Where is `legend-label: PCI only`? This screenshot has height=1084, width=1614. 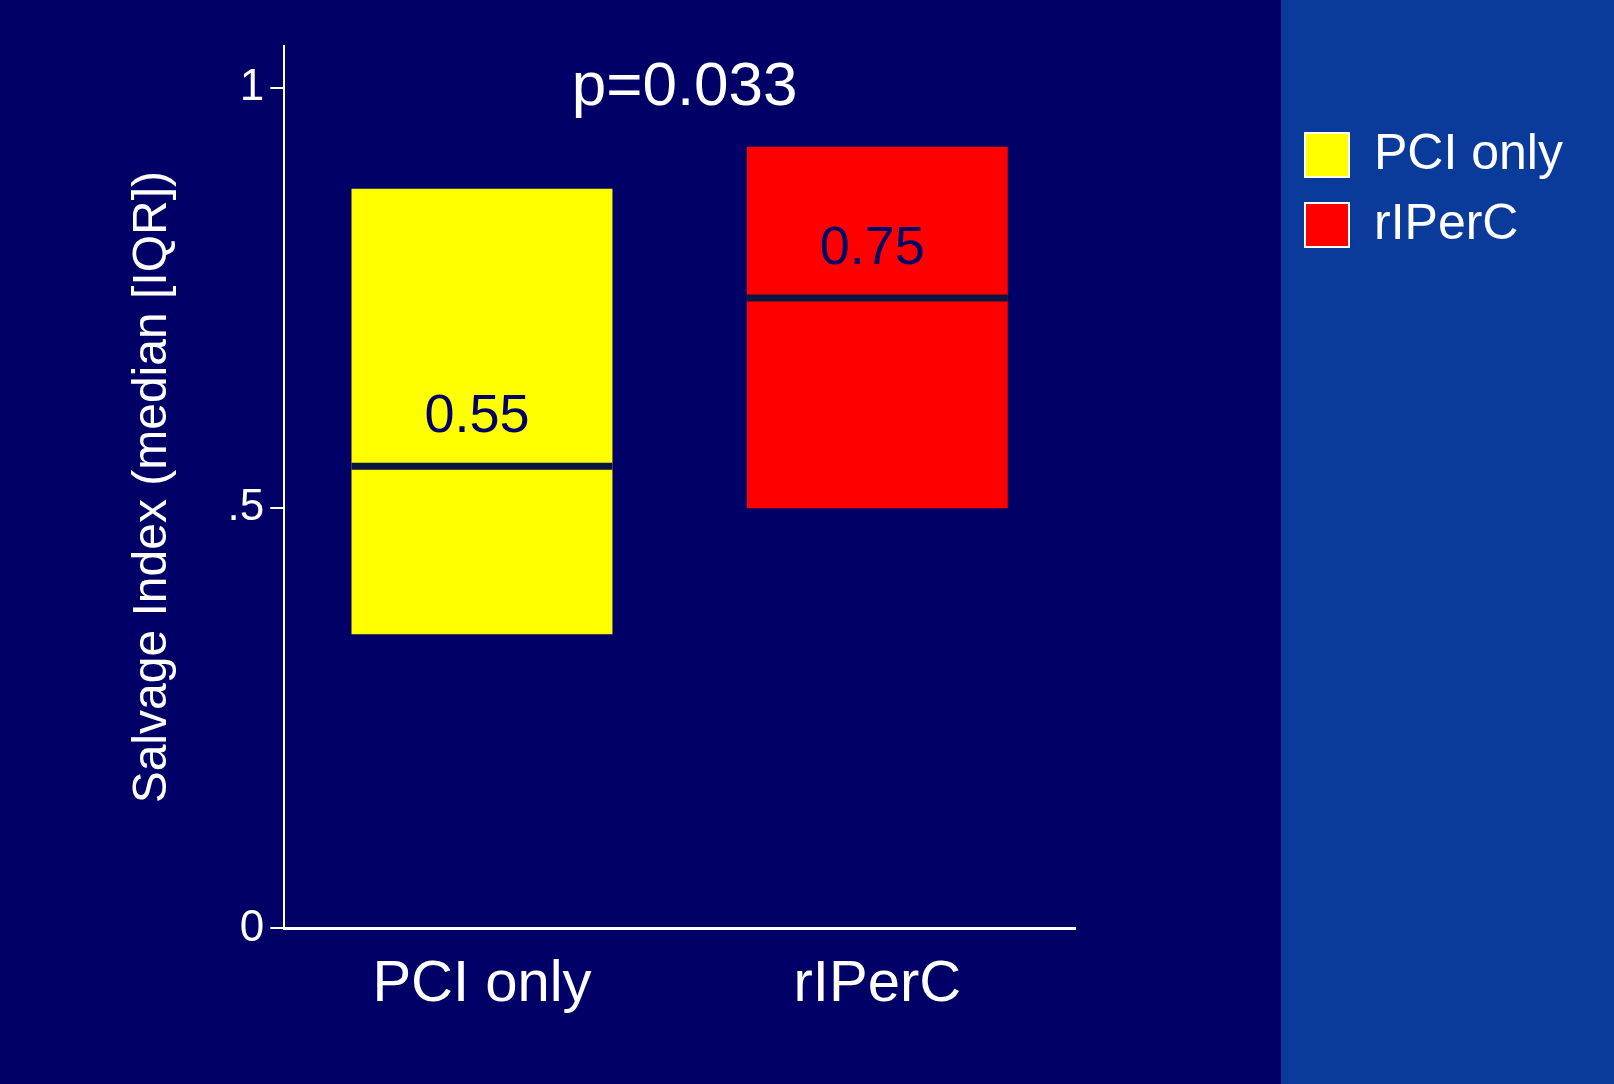
legend-label: PCI only is located at coordinates (1468, 151).